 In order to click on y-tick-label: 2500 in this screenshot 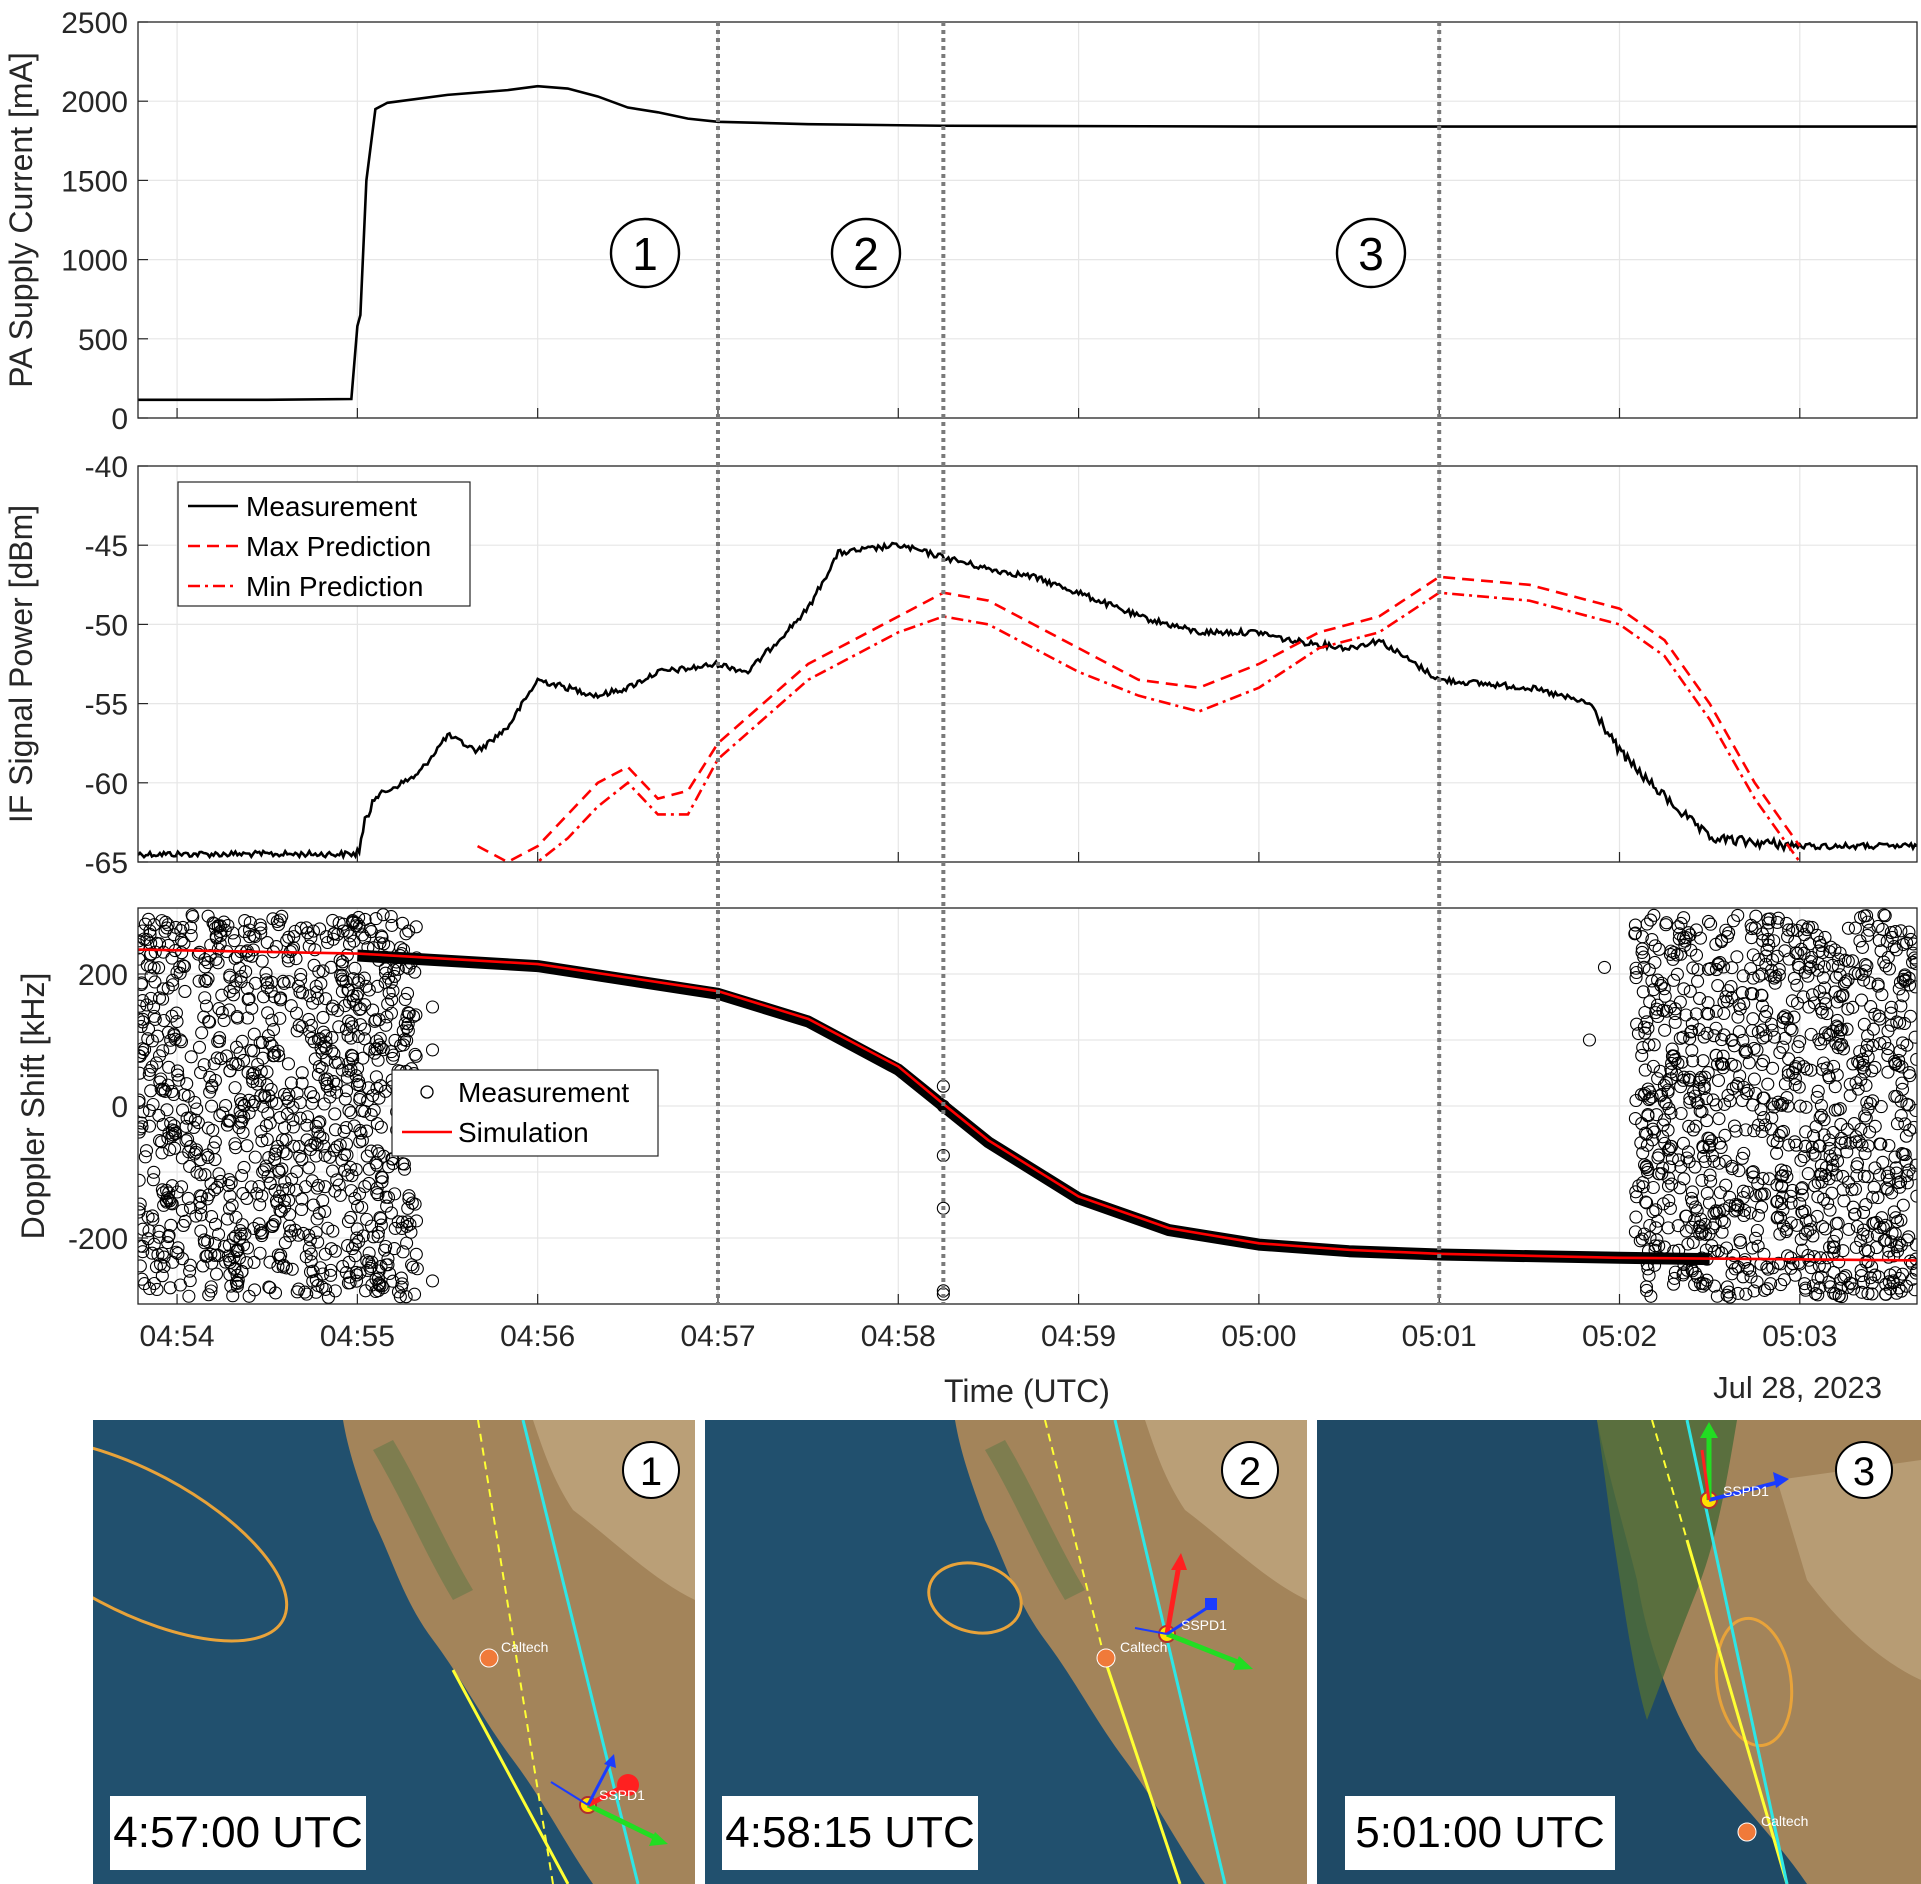, I will do `click(94, 23)`.